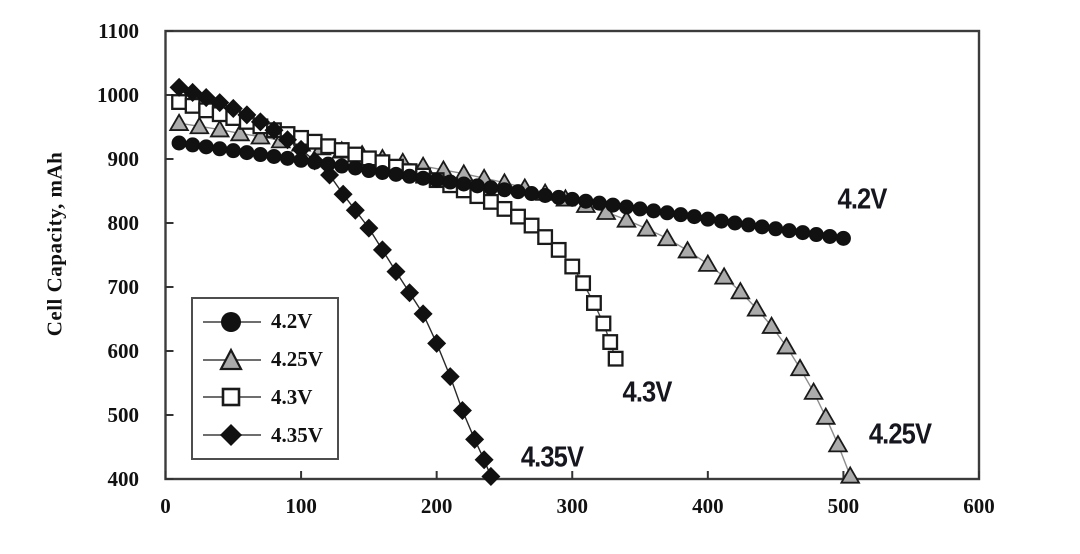 Image resolution: width=1080 pixels, height=554 pixels. I want to click on y-tick-label: 600, so click(124, 351).